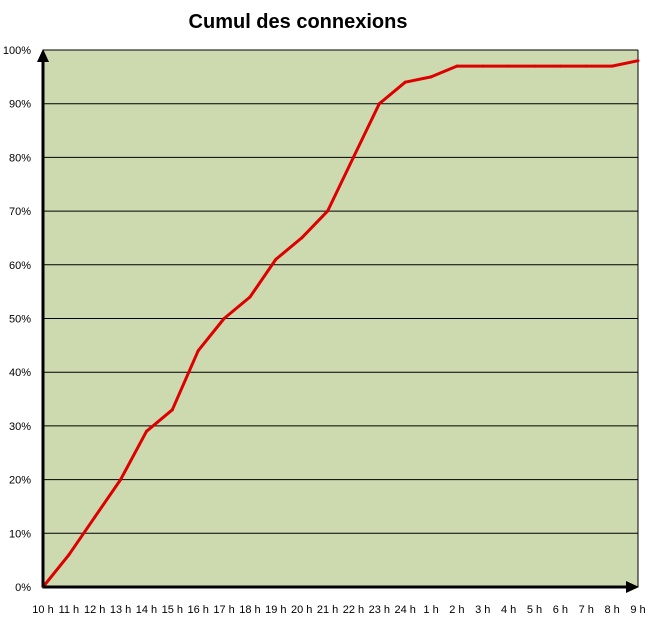  Describe the element at coordinates (20, 427) in the screenshot. I see `y-tick-label: 30%` at that location.